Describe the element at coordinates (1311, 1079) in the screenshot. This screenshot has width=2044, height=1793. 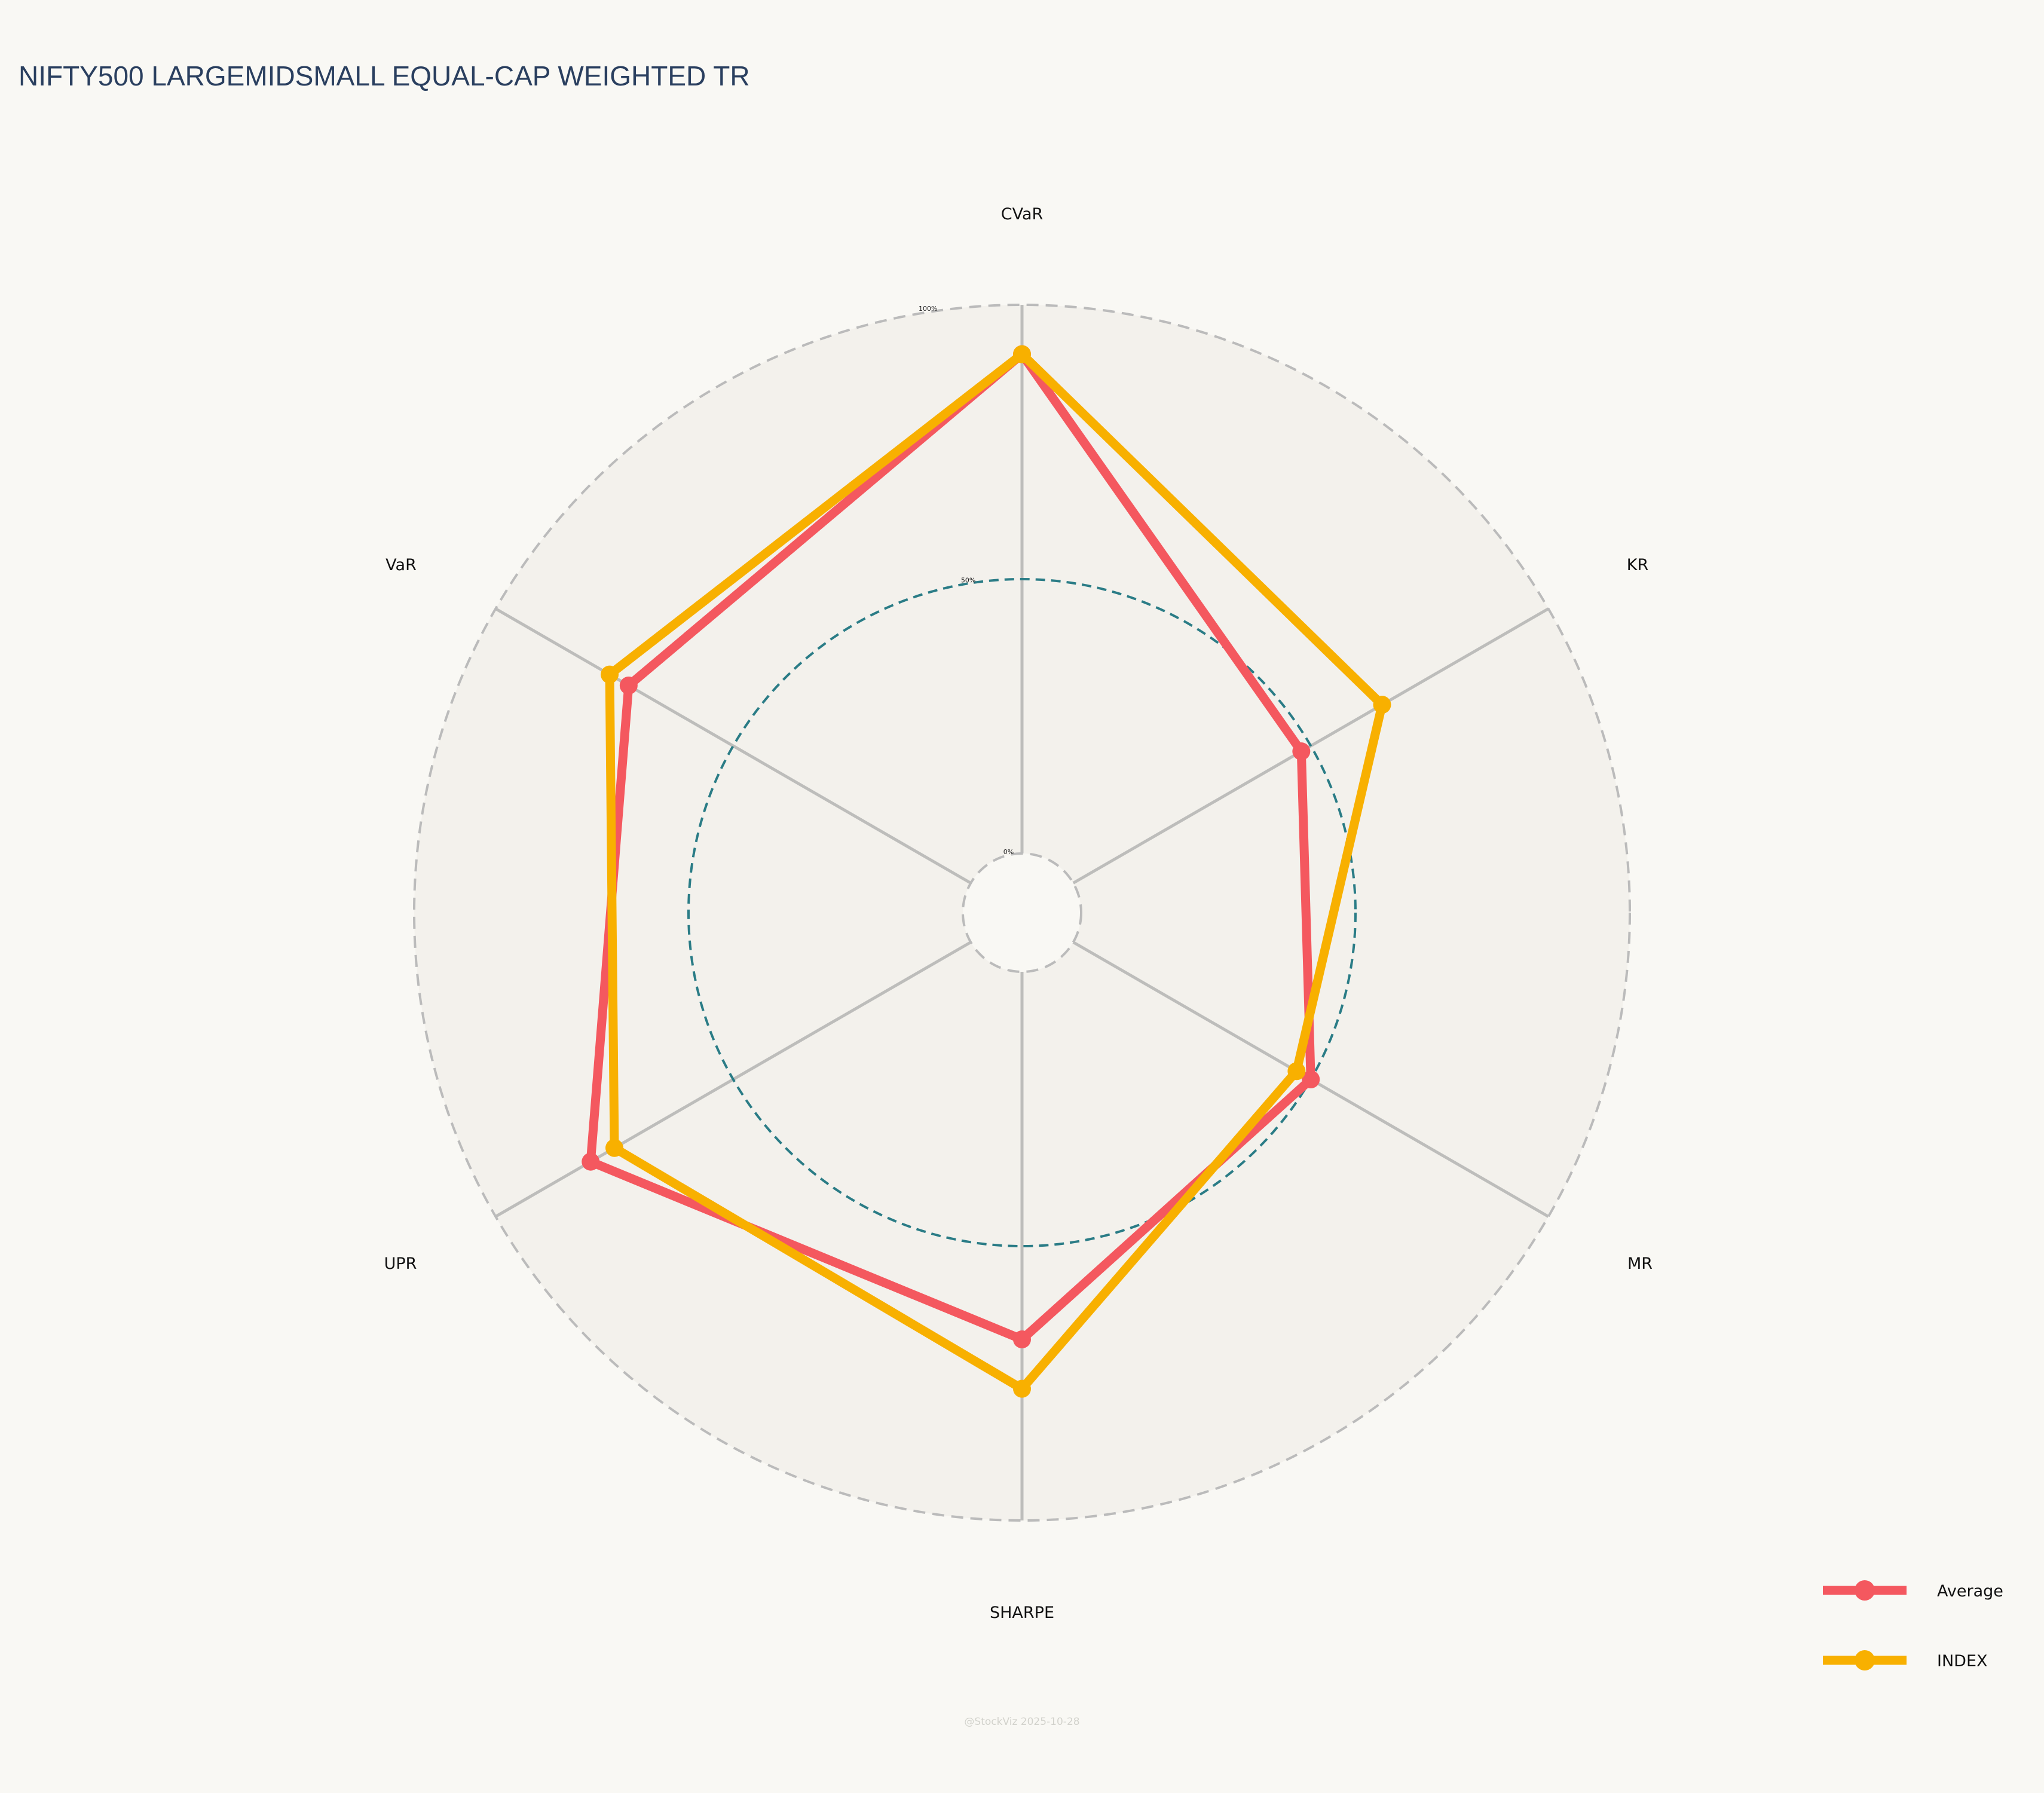
I see `data-point-average-mr` at that location.